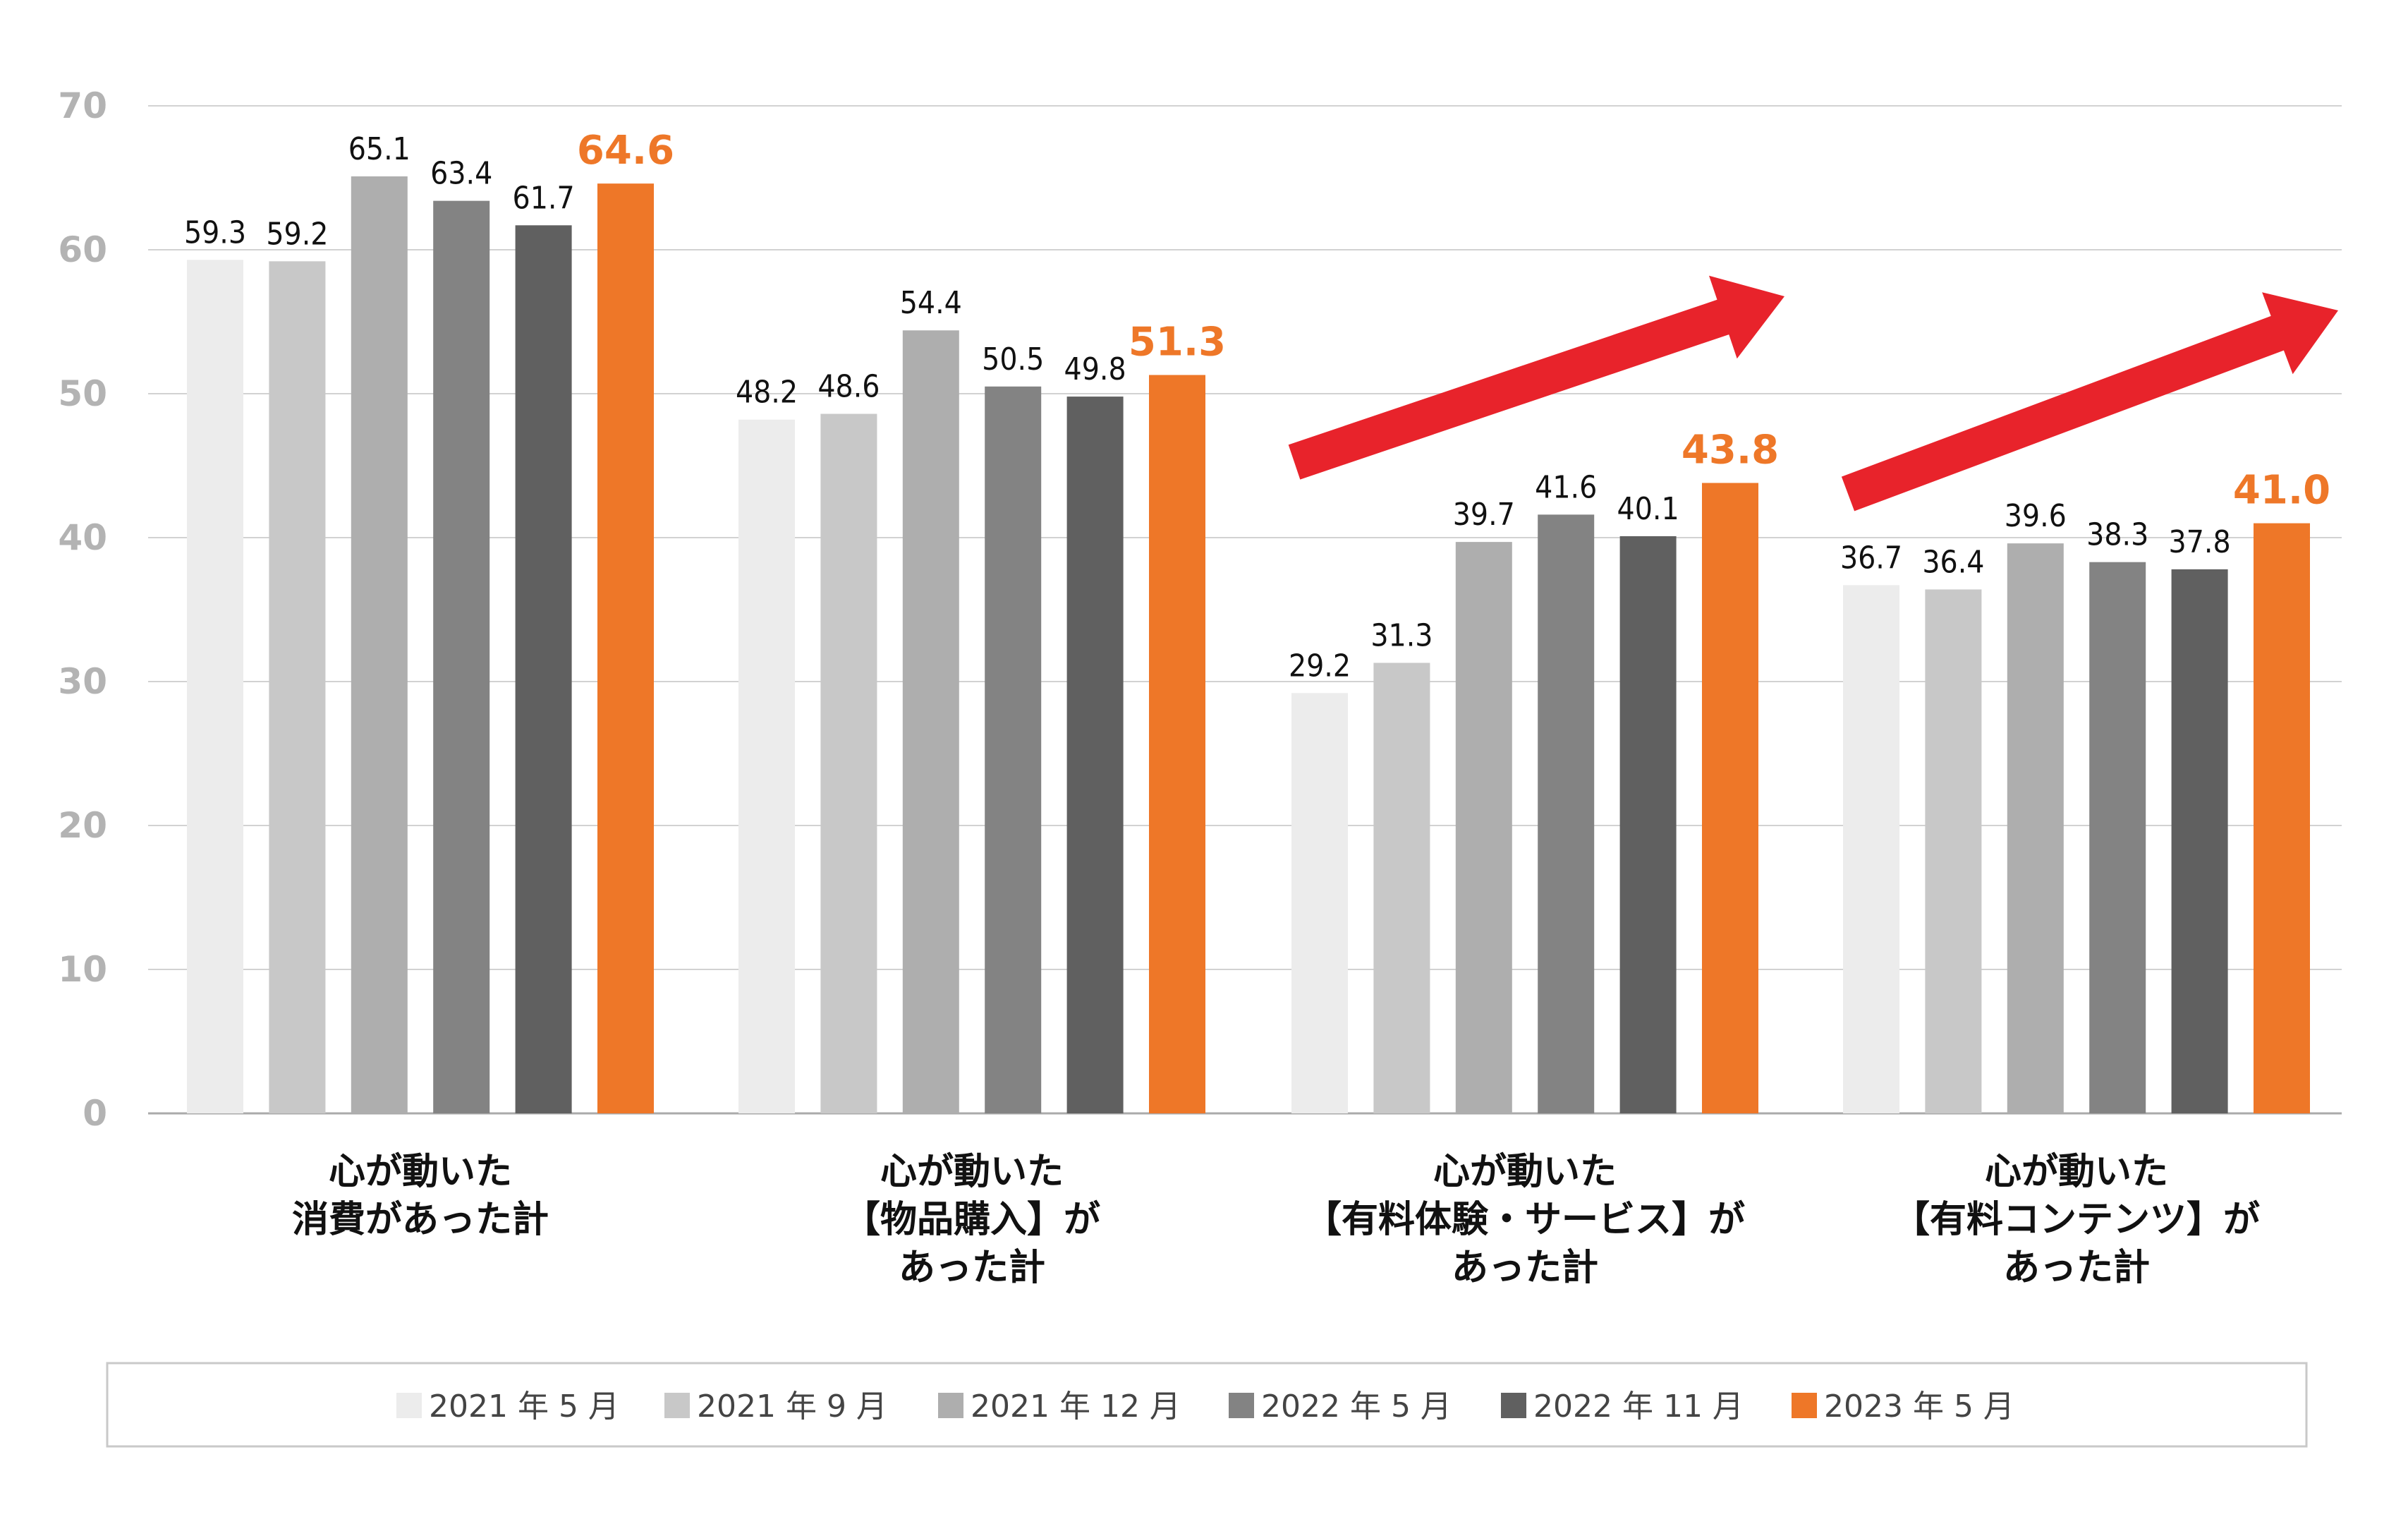  What do you see at coordinates (767, 393) in the screenshot?
I see `data-label: 48.2` at bounding box center [767, 393].